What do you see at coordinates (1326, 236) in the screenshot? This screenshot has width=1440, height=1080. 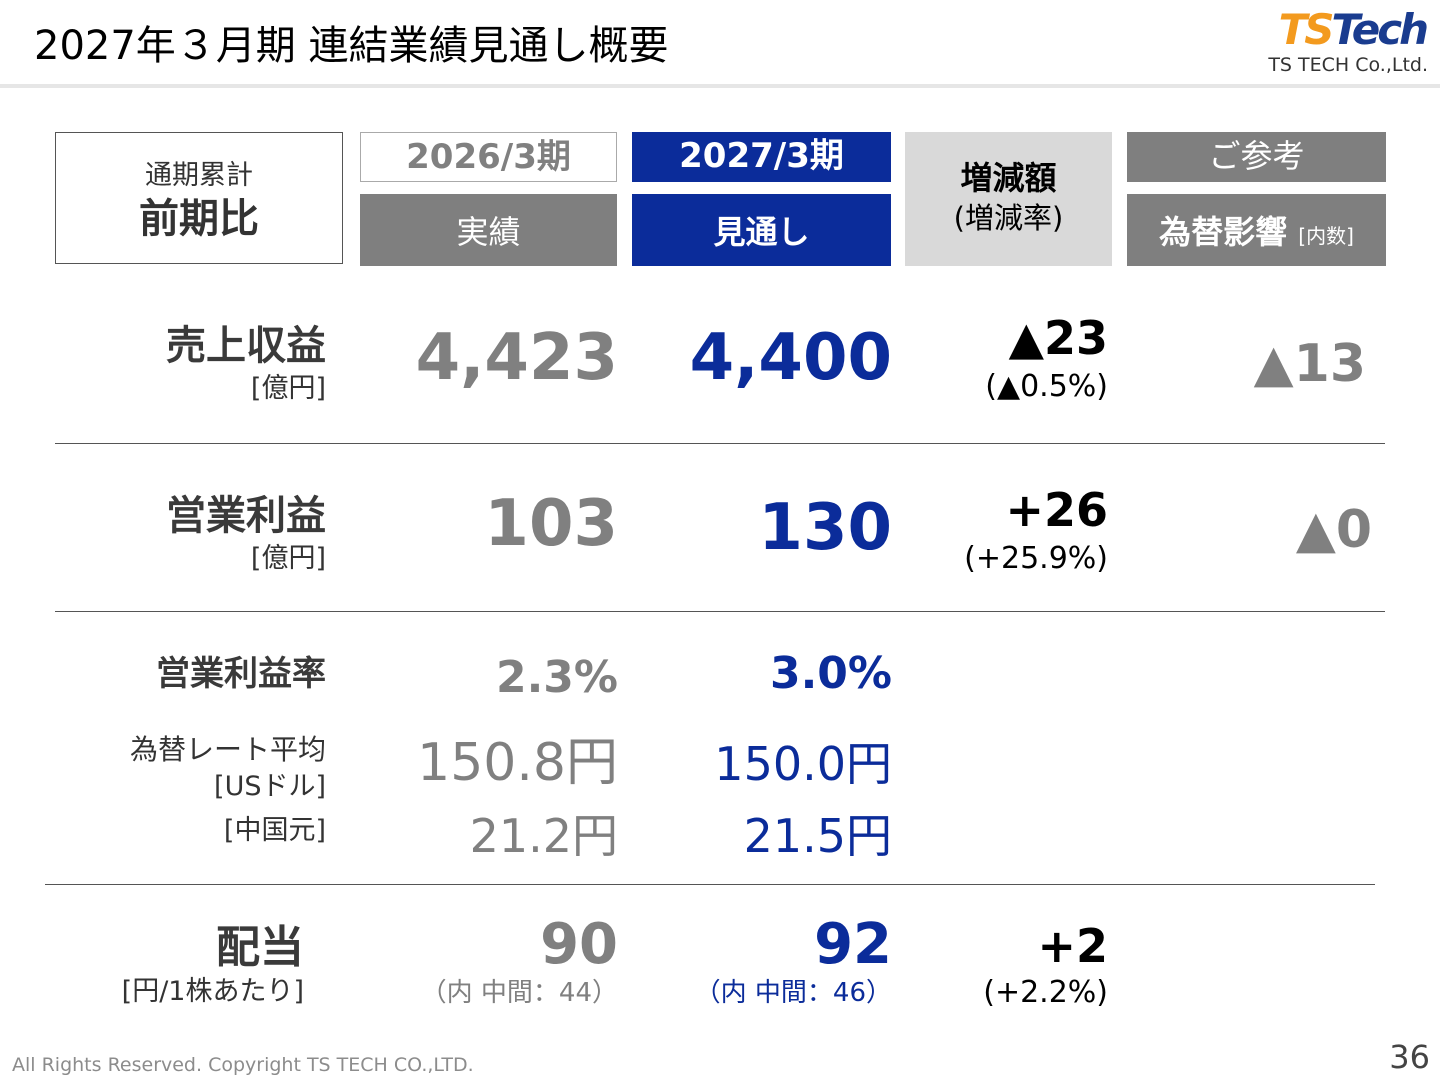 I see `fx-impact-note: [内数]` at bounding box center [1326, 236].